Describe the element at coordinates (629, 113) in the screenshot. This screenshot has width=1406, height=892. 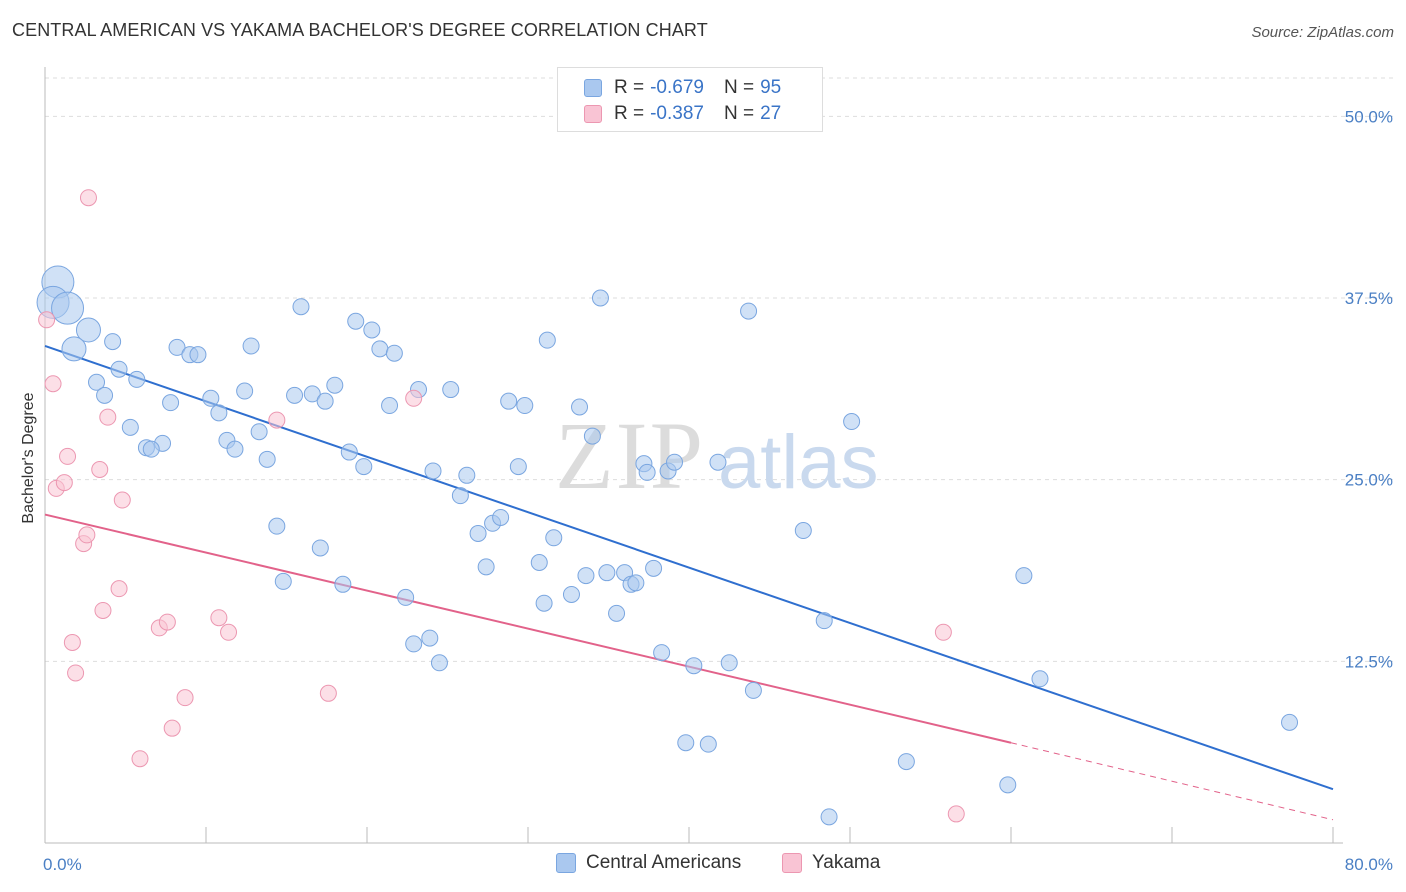
I see `legend-r-label: R =` at that location.